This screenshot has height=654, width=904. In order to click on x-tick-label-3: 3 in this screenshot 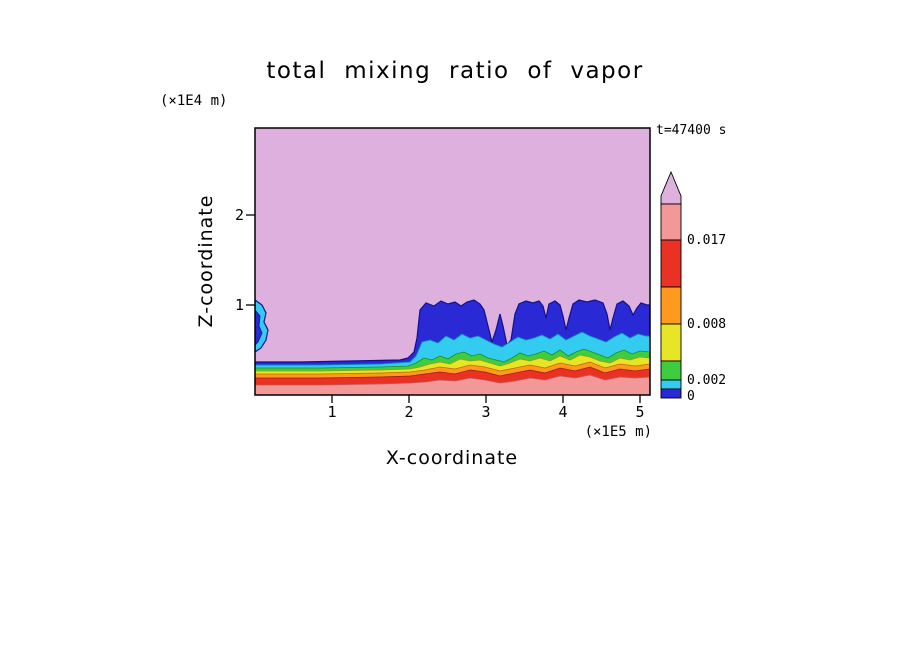, I will do `click(486, 412)`.